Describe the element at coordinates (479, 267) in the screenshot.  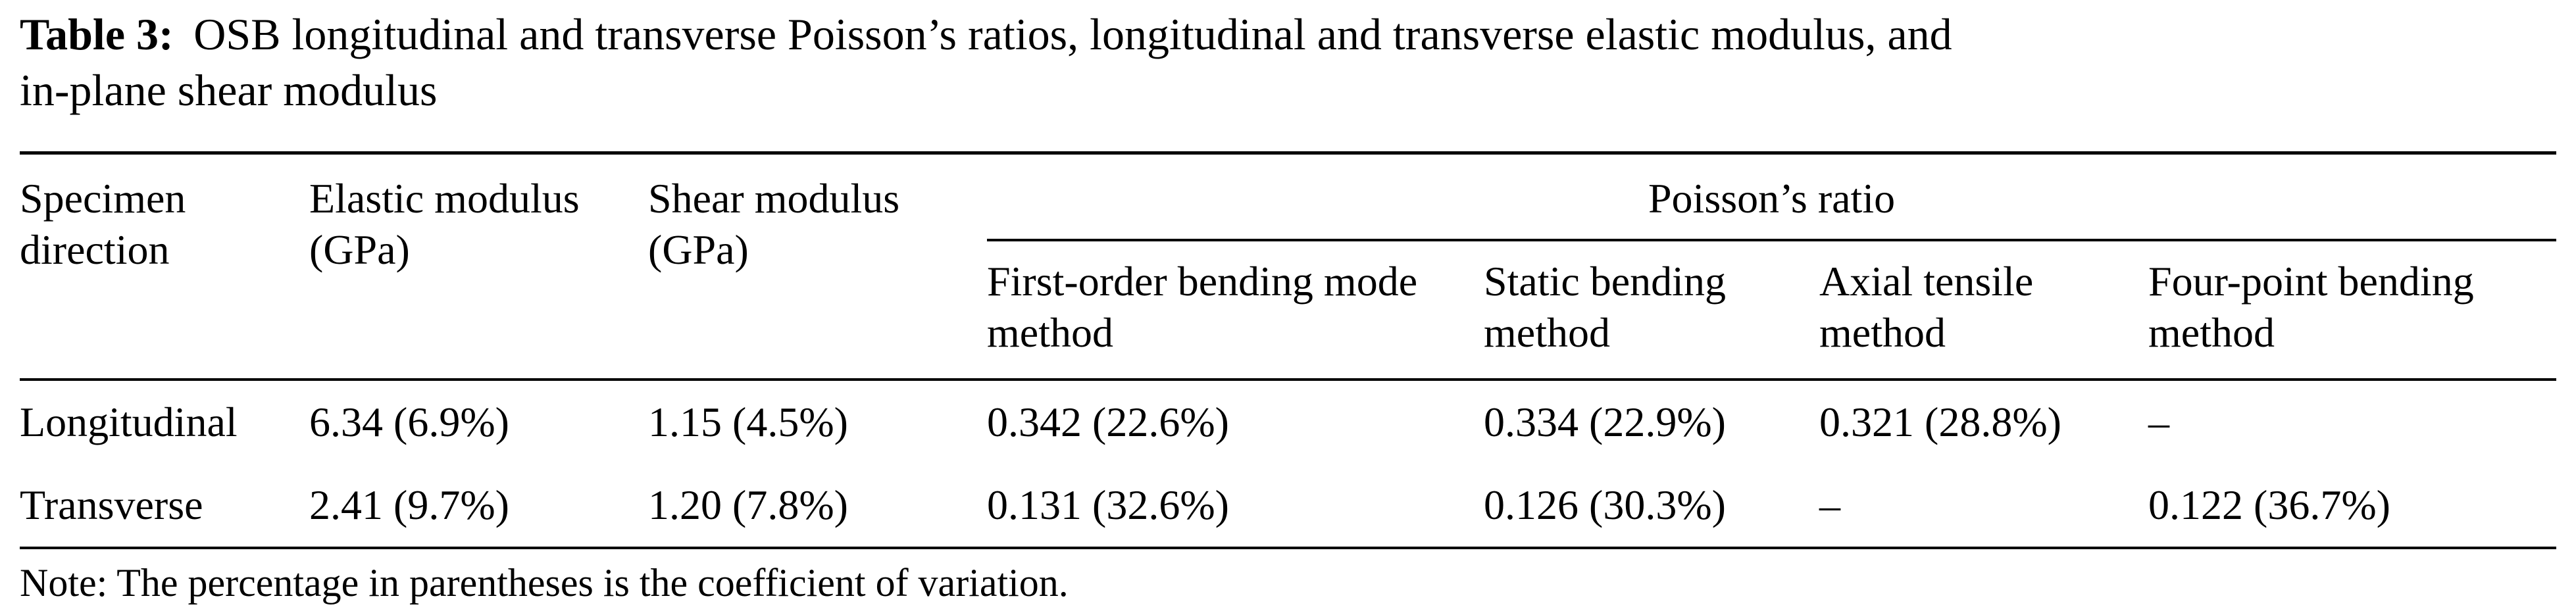
I see `col-header-elastic-modulus: Elastic modulus (GPa)` at that location.